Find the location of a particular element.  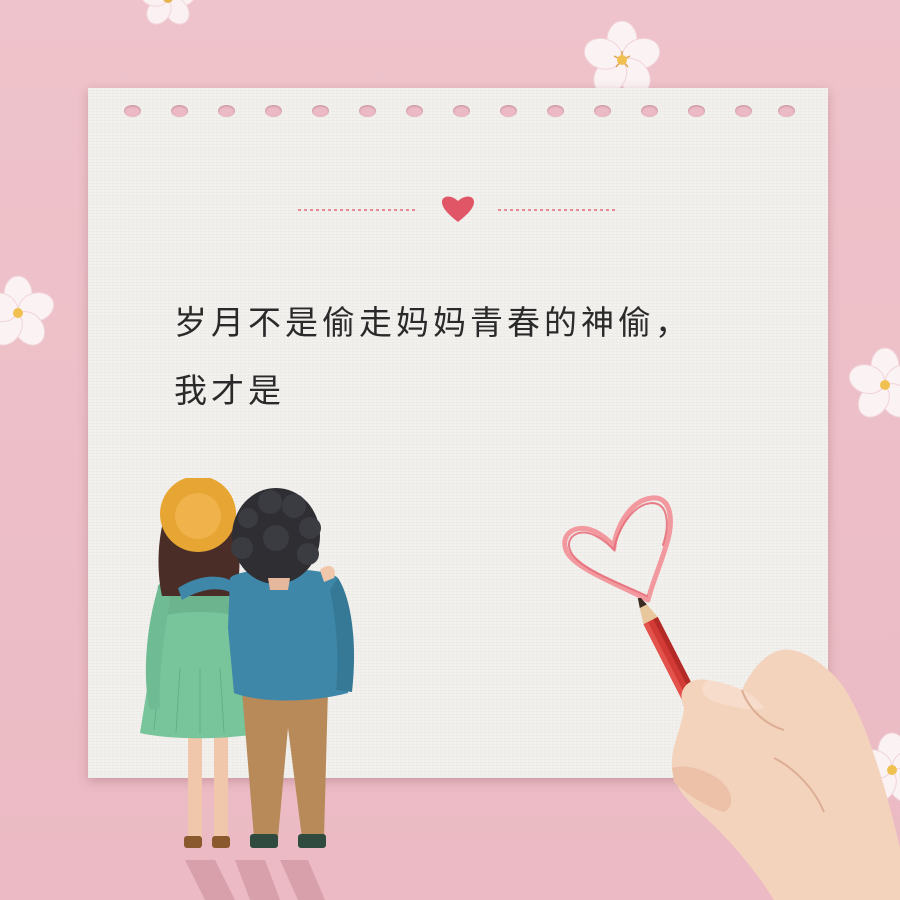

heart-divider is located at coordinates (458, 209).